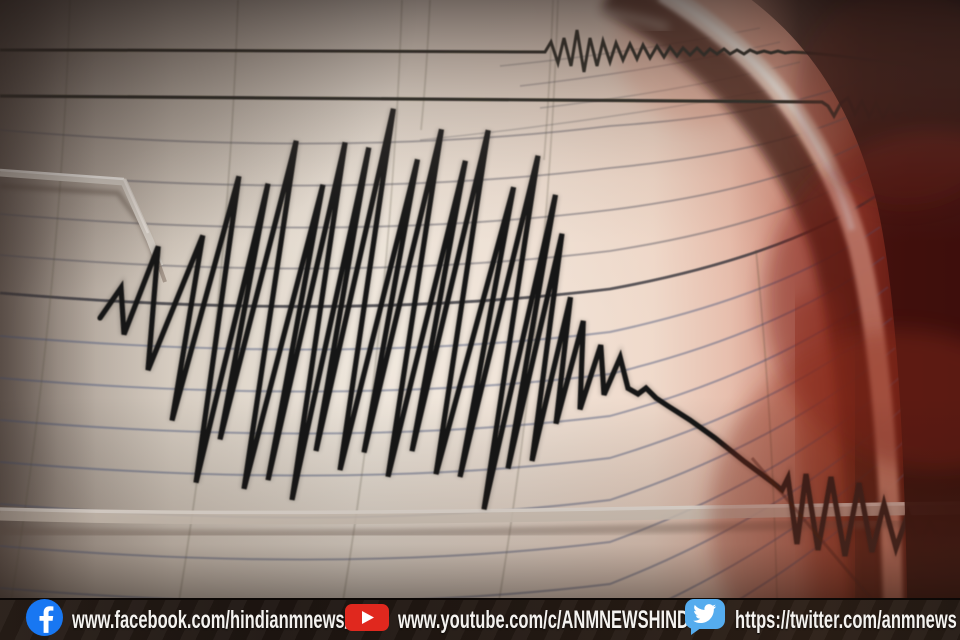 This screenshot has height=640, width=960. I want to click on youtube-link: www.youtube.com/c/ANMNEWSHINDI, so click(595, 620).